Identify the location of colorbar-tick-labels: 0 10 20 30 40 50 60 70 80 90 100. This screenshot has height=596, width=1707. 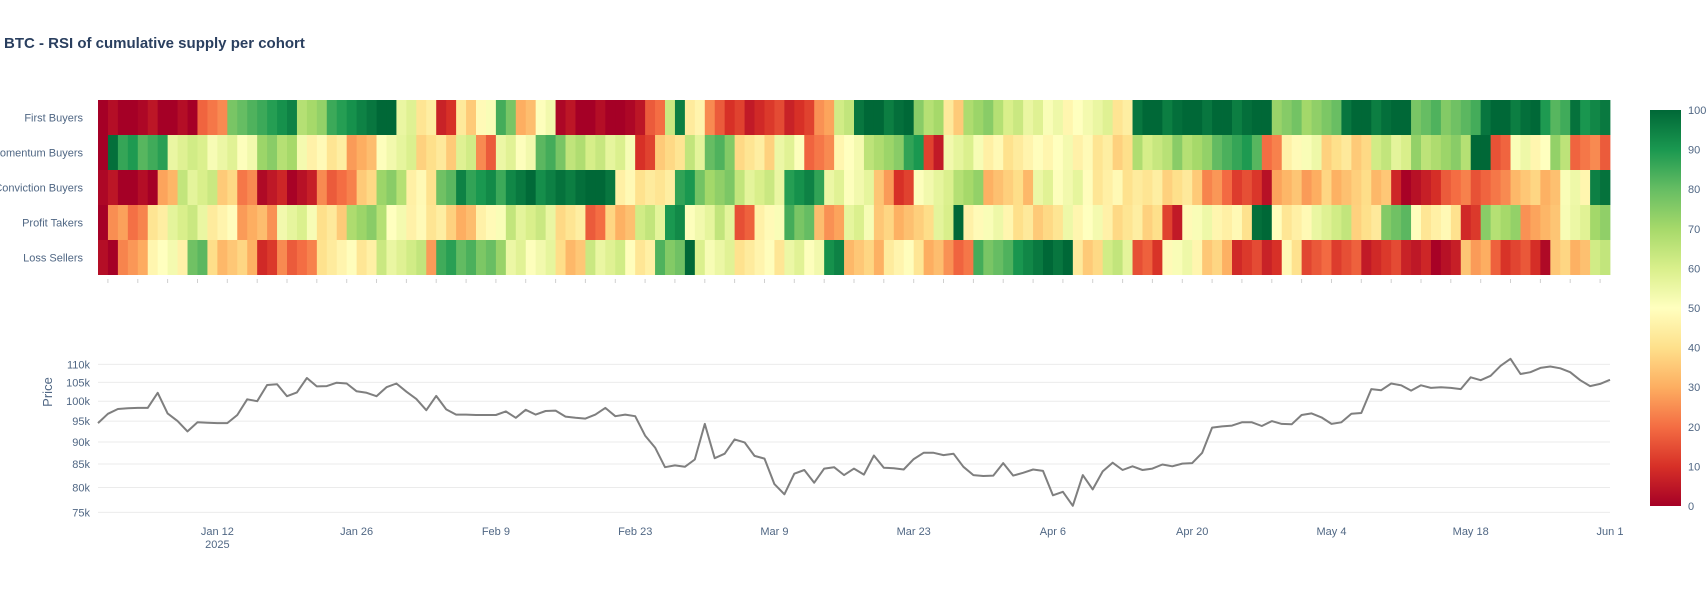
(1697, 309).